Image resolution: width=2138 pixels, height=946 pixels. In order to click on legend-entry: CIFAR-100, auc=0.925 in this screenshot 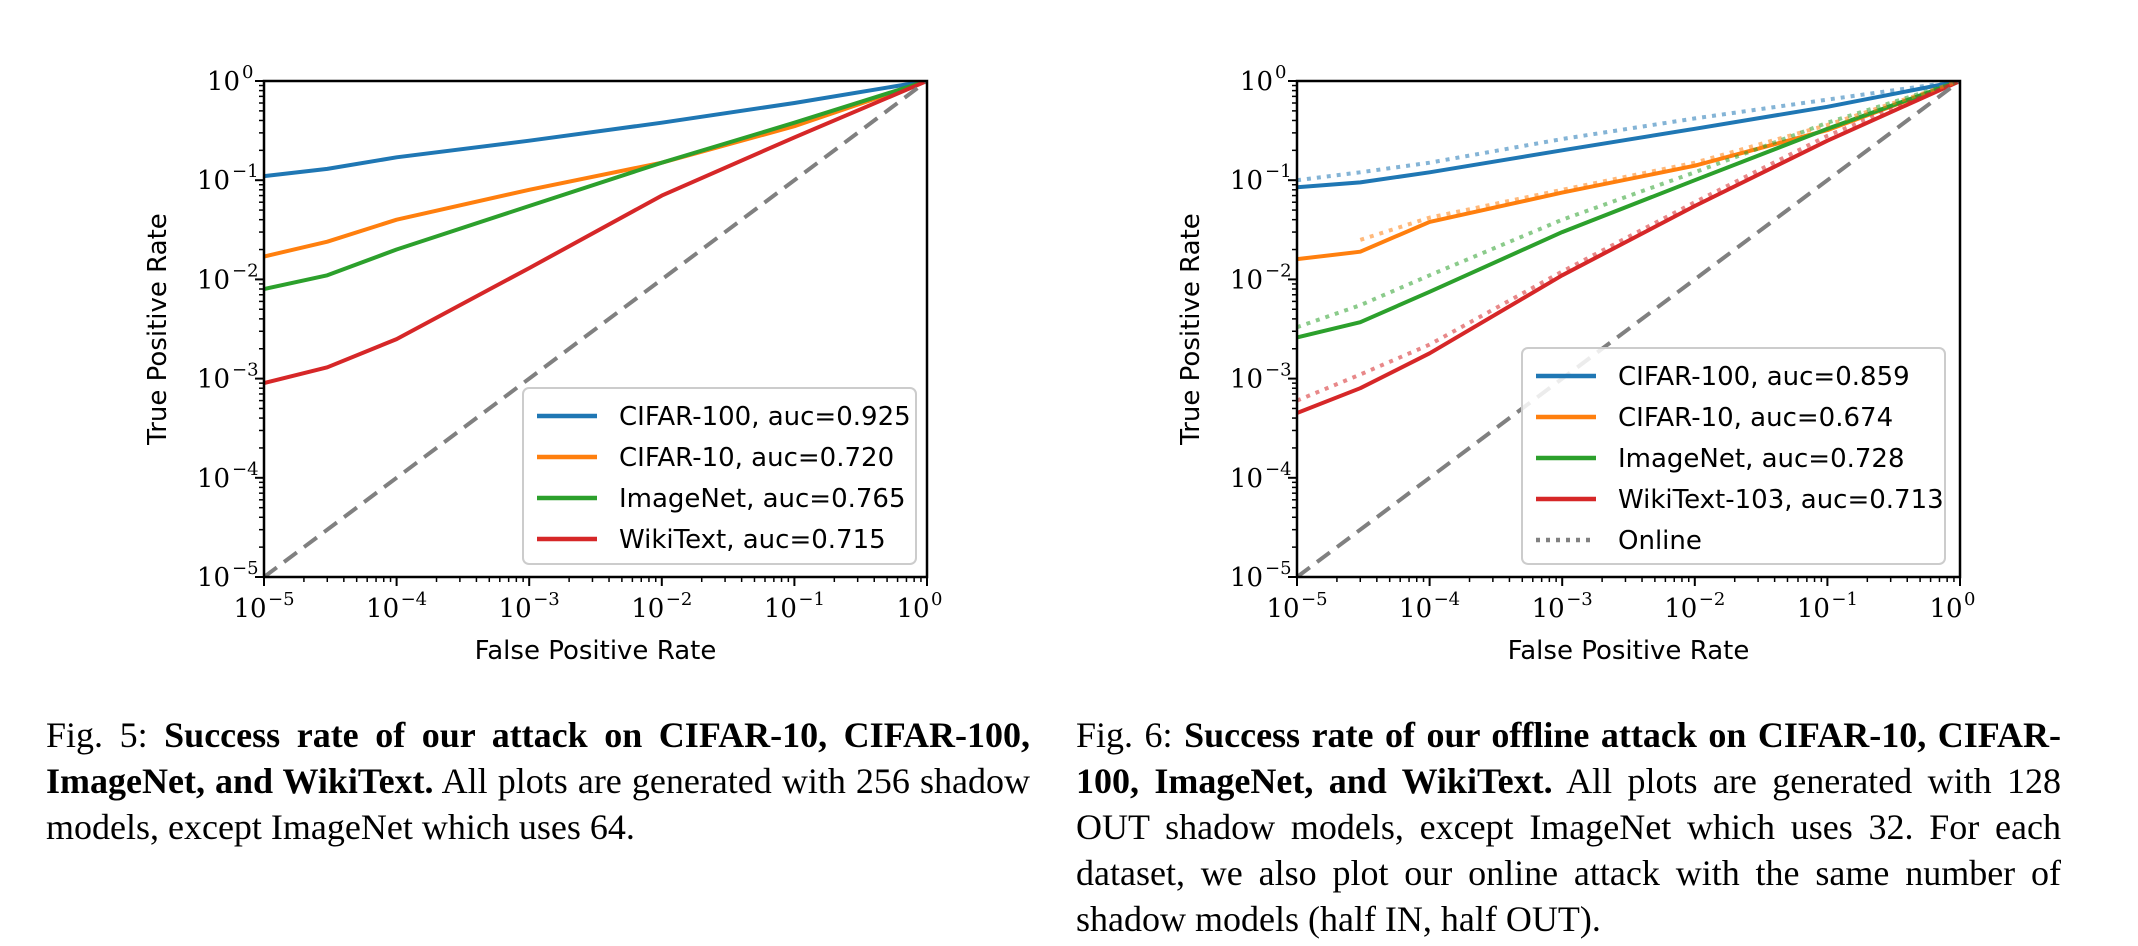, I will do `click(765, 417)`.